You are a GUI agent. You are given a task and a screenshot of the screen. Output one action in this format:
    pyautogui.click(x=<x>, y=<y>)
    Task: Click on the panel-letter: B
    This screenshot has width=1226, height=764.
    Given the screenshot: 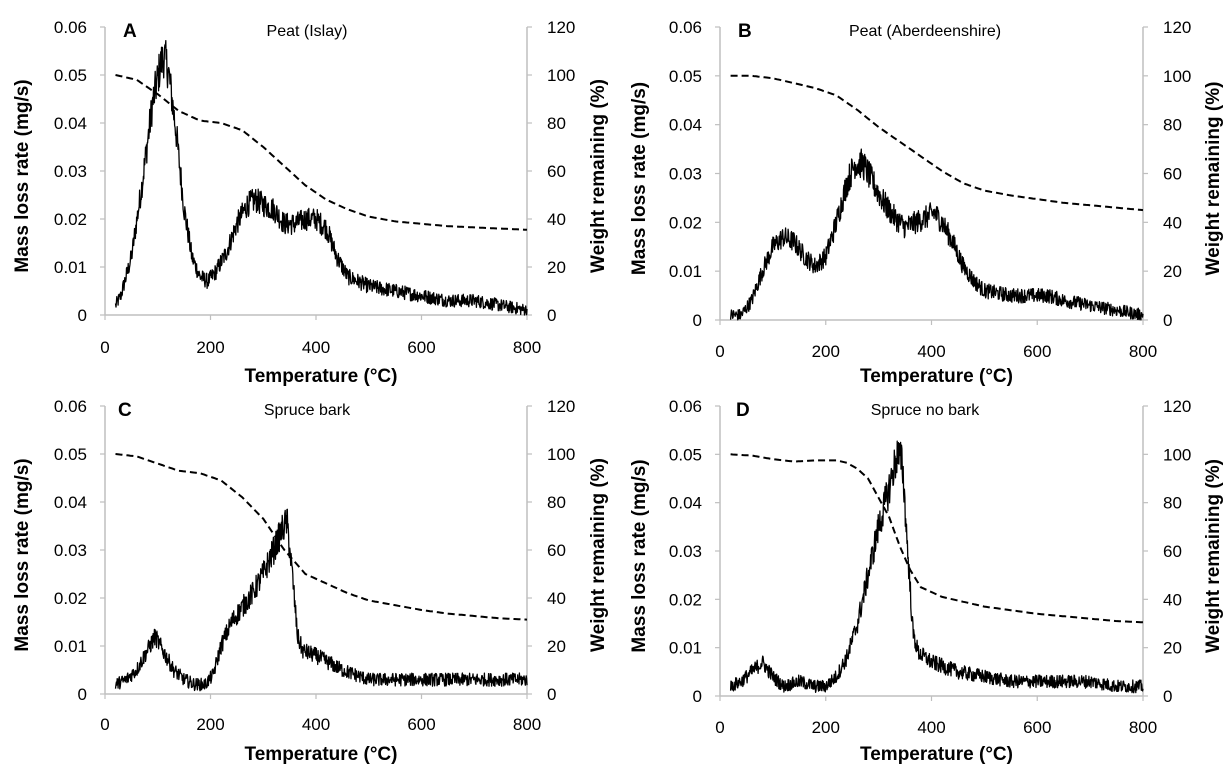 What is the action you would take?
    pyautogui.click(x=745, y=31)
    